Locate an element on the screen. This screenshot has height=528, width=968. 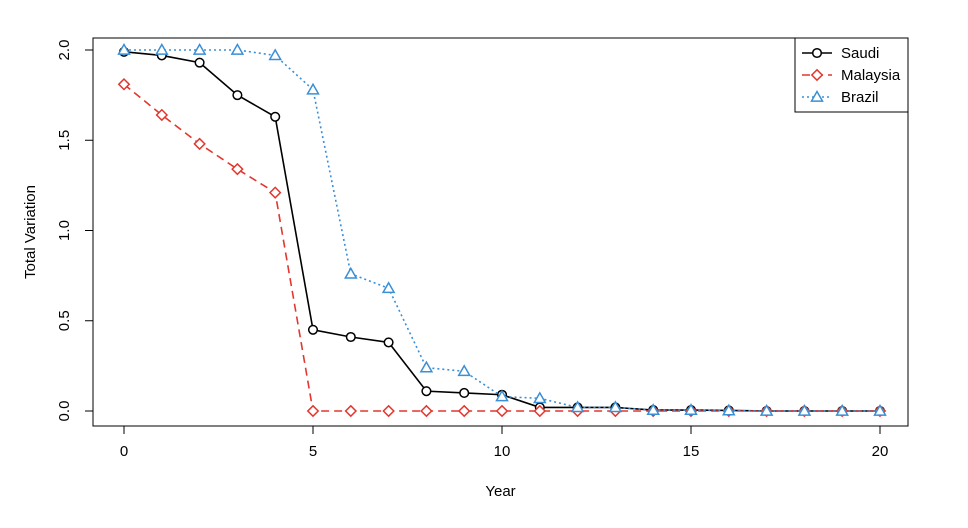
x-axis-label: Year is located at coordinates (500, 491).